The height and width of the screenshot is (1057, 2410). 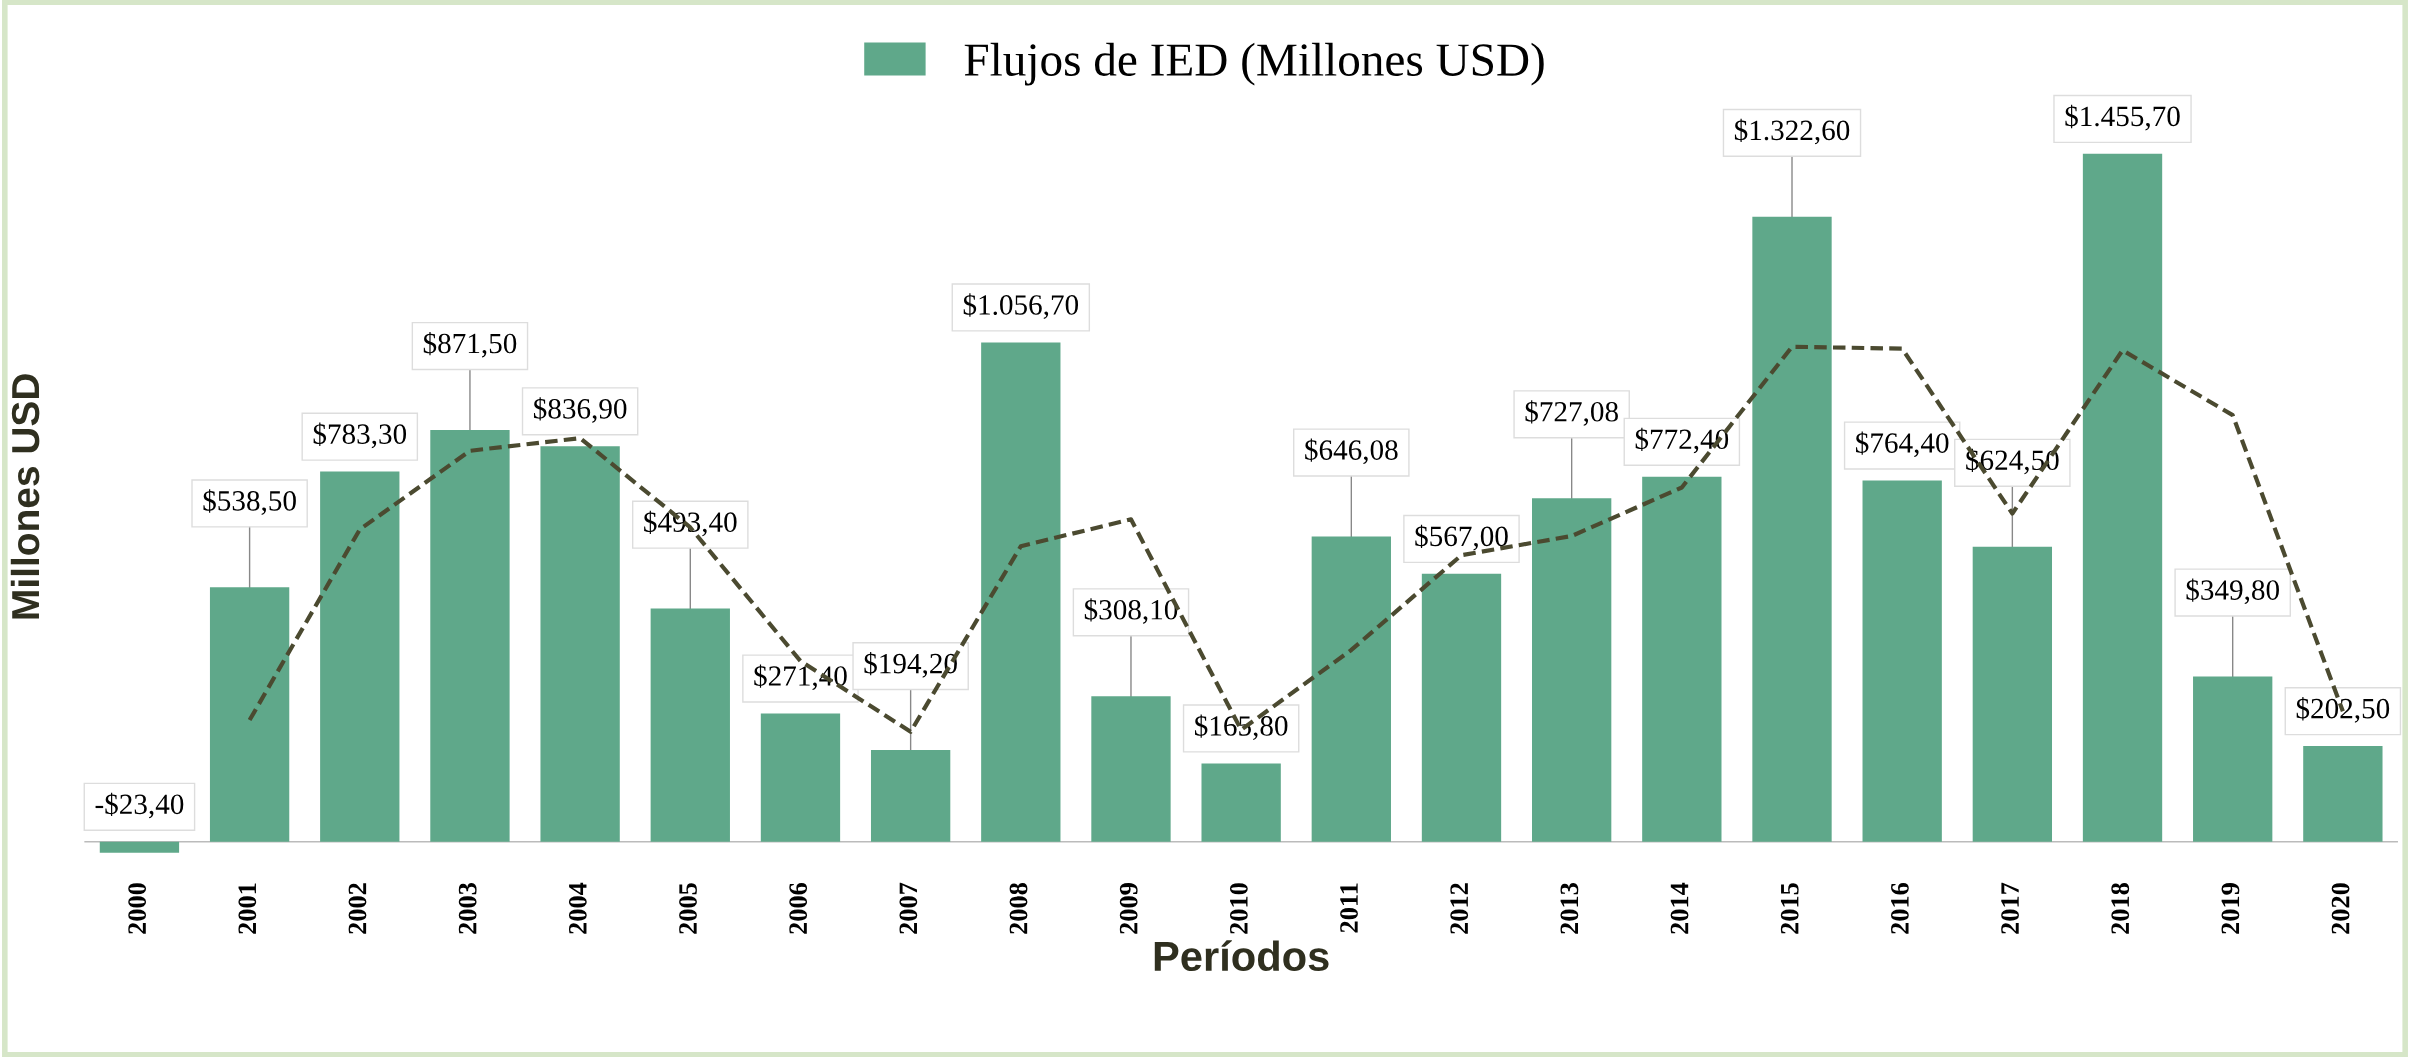 What do you see at coordinates (1131, 611) in the screenshot?
I see `data-label: $308,10` at bounding box center [1131, 611].